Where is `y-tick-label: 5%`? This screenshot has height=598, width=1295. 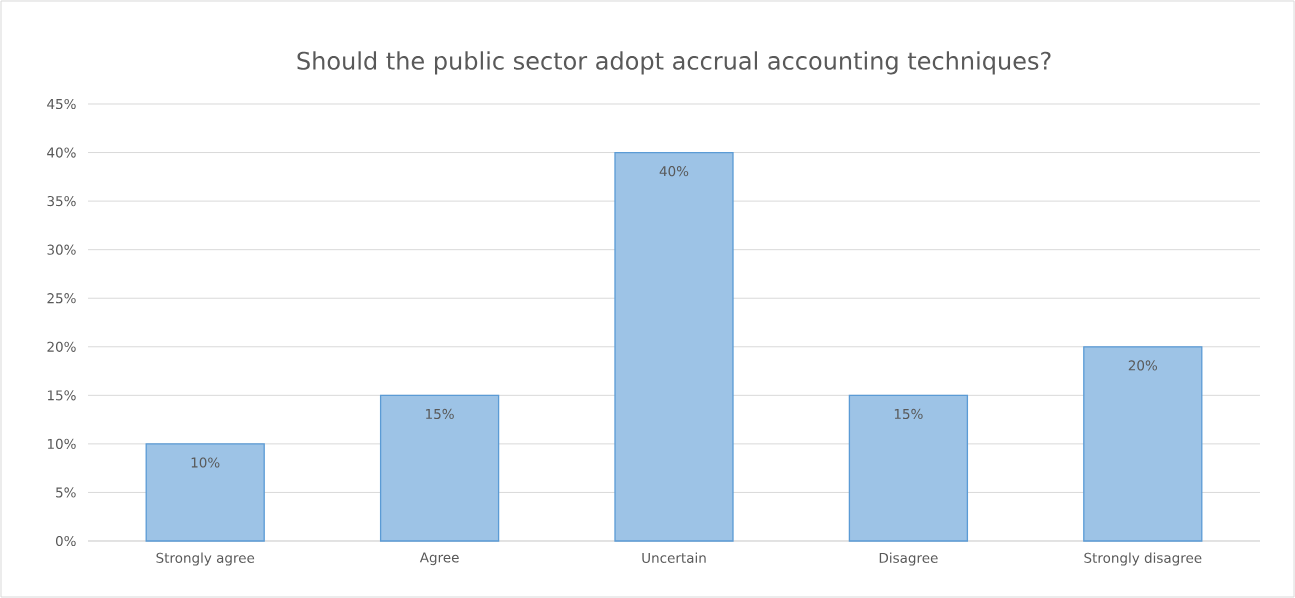 y-tick-label: 5% is located at coordinates (66, 492).